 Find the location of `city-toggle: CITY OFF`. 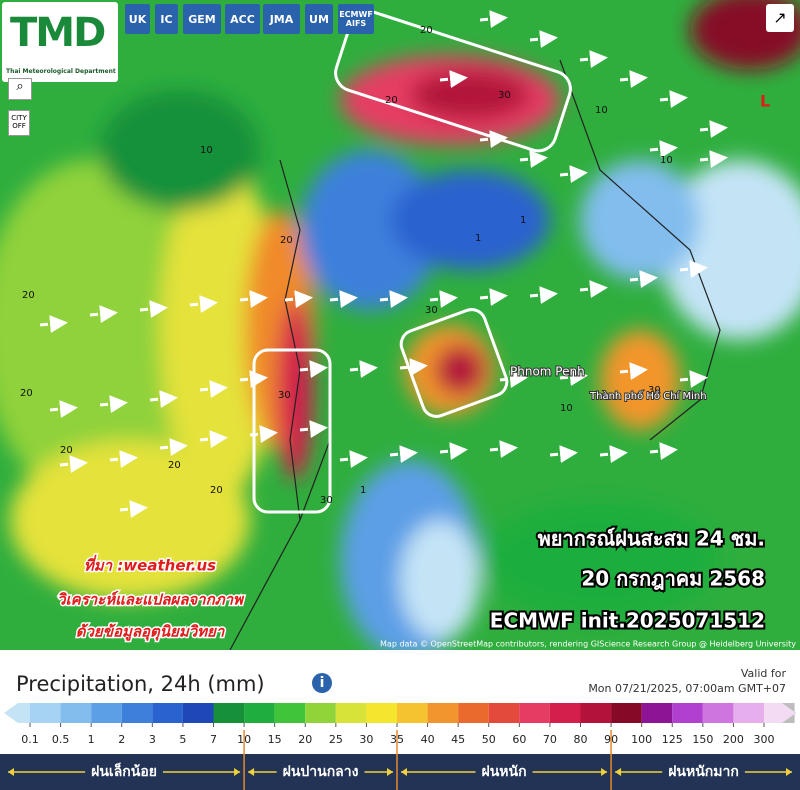

city-toggle: CITY OFF is located at coordinates (19, 123).